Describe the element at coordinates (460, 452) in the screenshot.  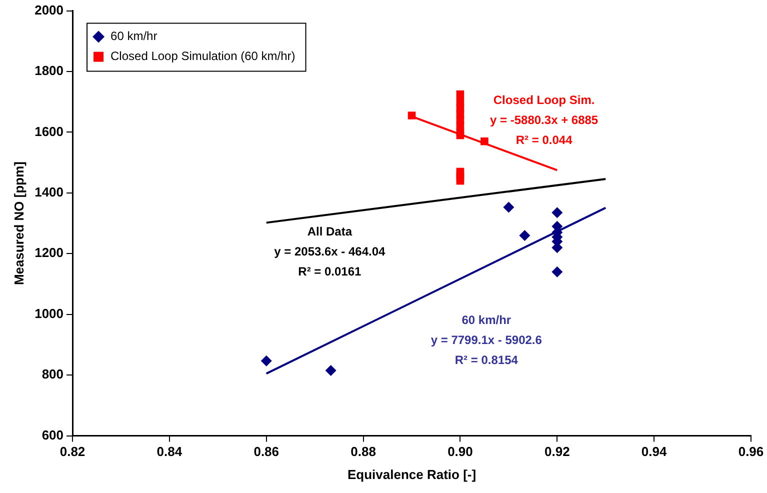
I see `x-tick-label: 0.90` at that location.